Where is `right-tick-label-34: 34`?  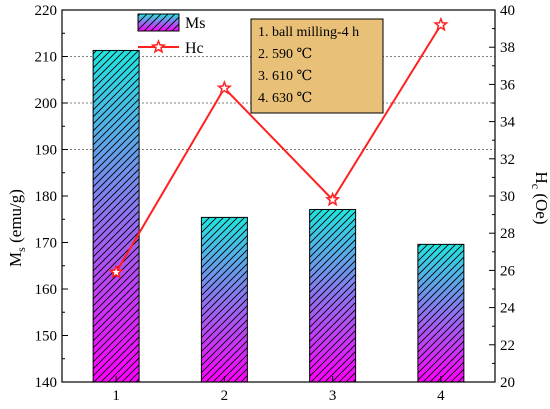
right-tick-label-34: 34 is located at coordinates (508, 123).